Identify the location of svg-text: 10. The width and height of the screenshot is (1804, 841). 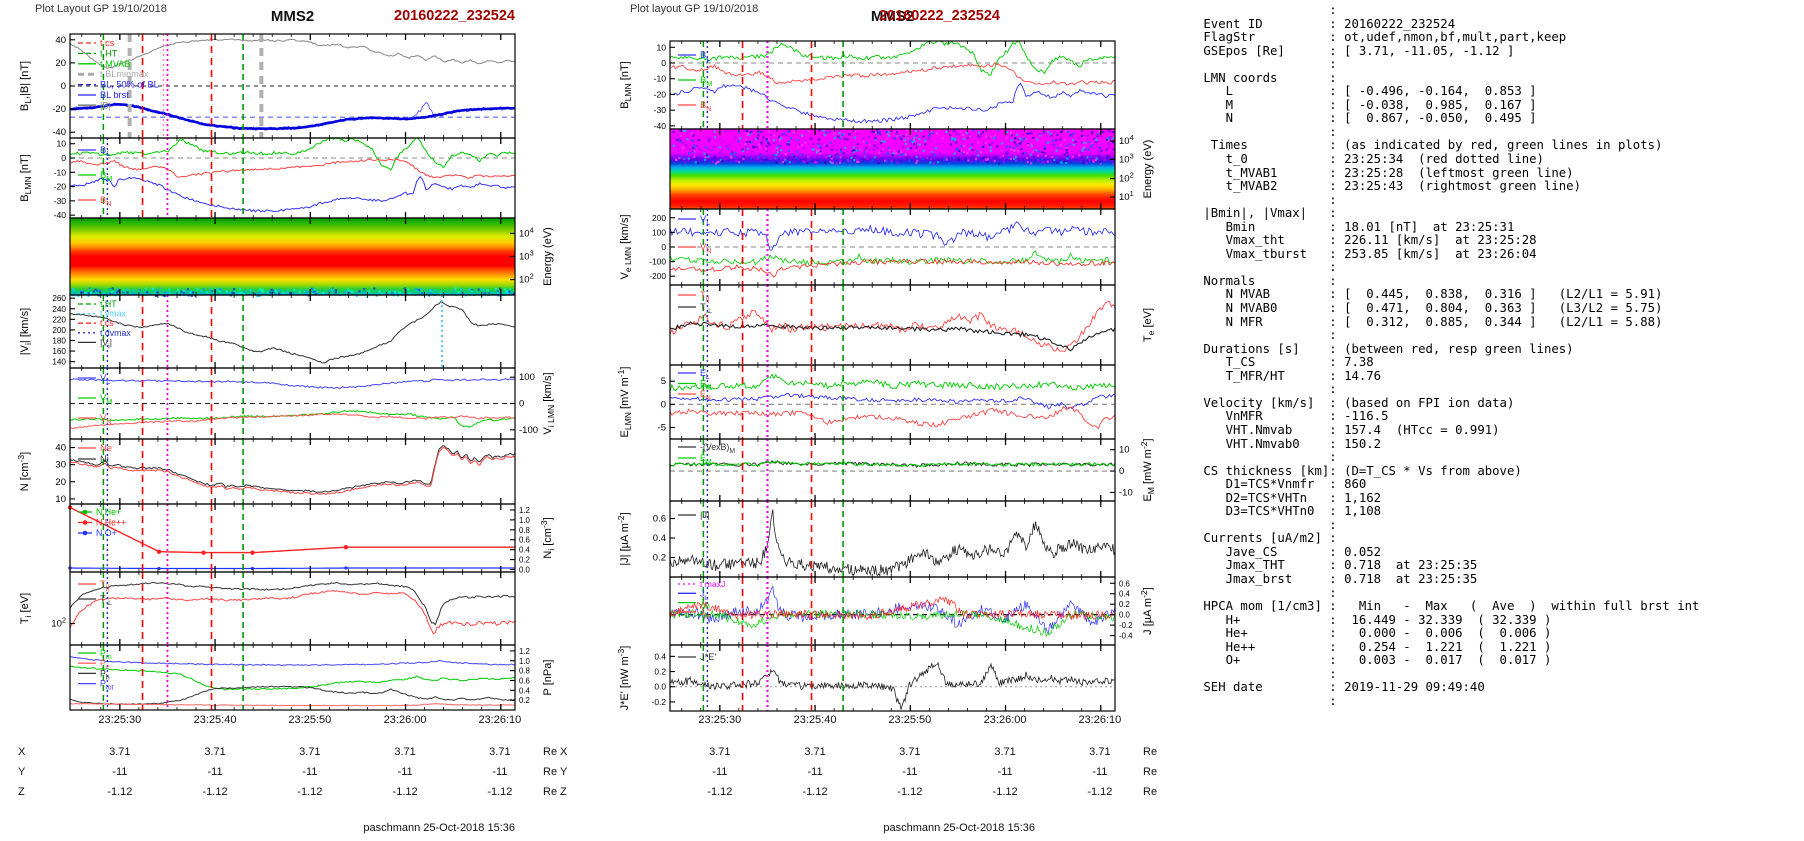
(661, 47).